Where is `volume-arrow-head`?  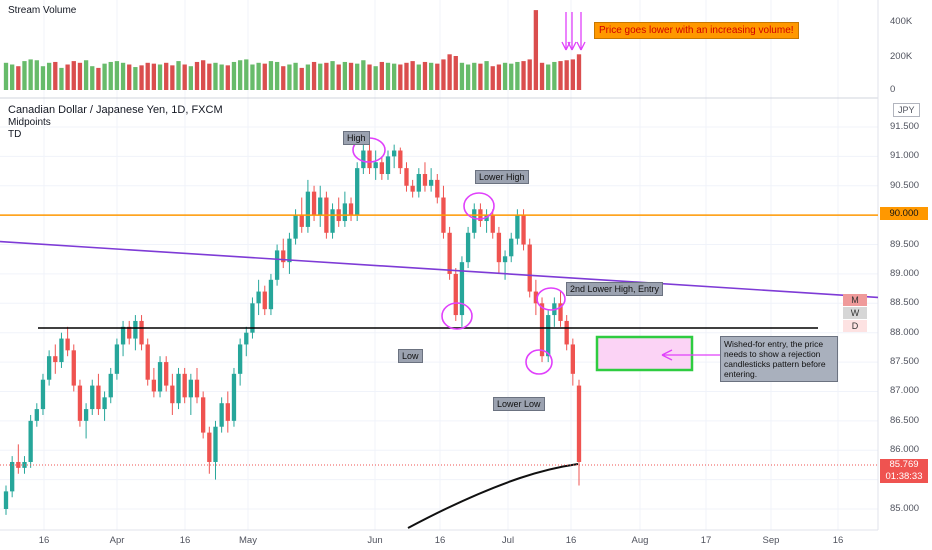
volume-arrow-head is located at coordinates (572, 46).